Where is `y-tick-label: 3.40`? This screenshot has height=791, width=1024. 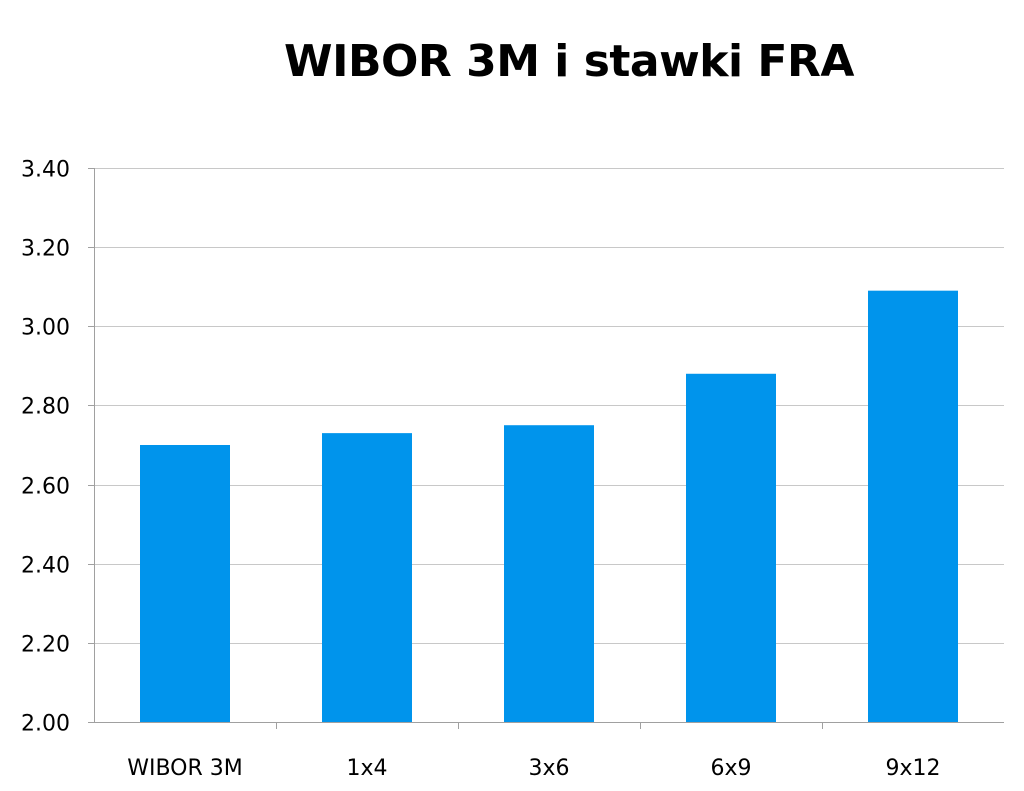
y-tick-label: 3.40 is located at coordinates (45, 170).